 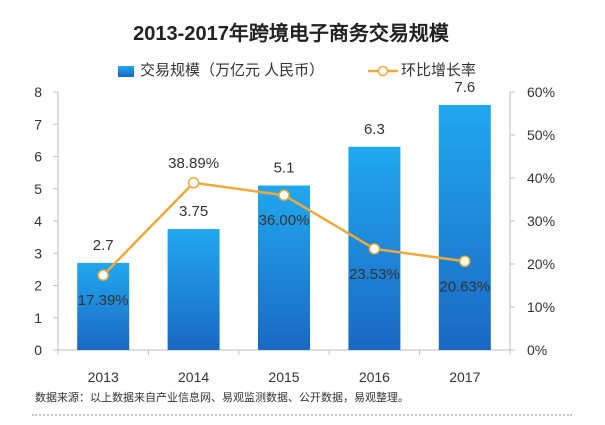 What do you see at coordinates (103, 275) in the screenshot?
I see `growth-rate-marker-2013` at bounding box center [103, 275].